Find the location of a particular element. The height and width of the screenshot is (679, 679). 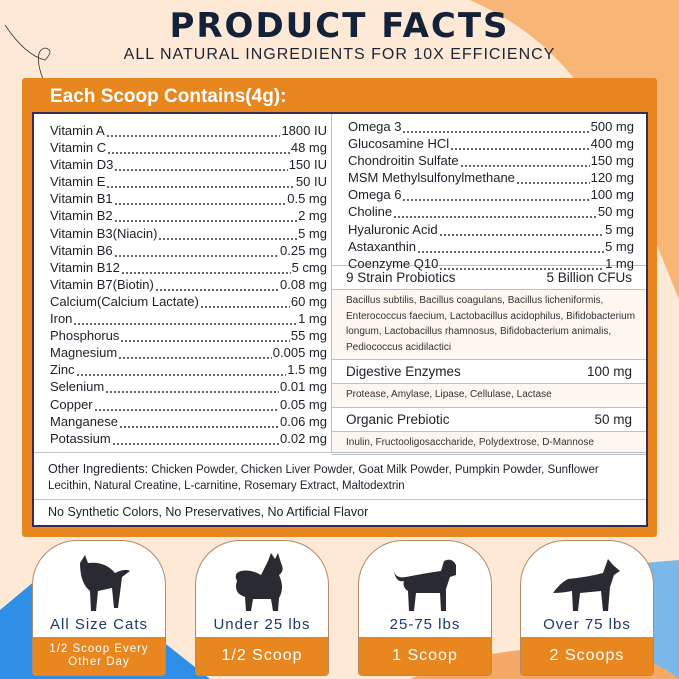

medium-dog-icon is located at coordinates (425, 585).